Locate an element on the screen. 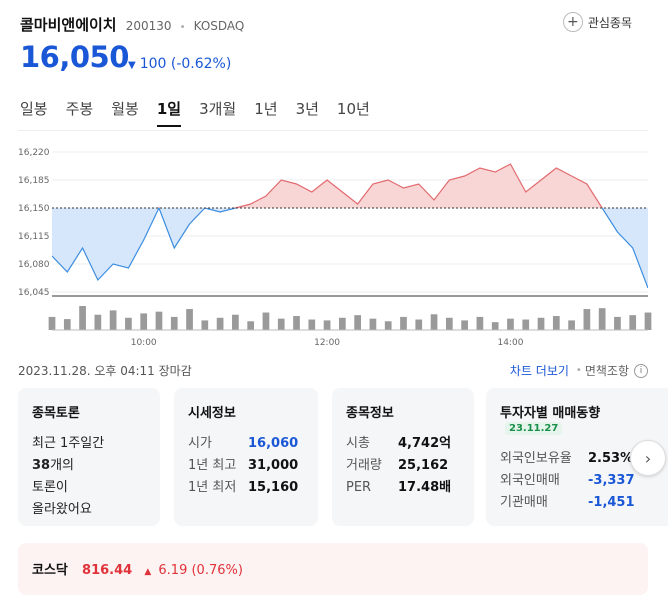 The width and height of the screenshot is (668, 606). tab-divider is located at coordinates (333, 130).